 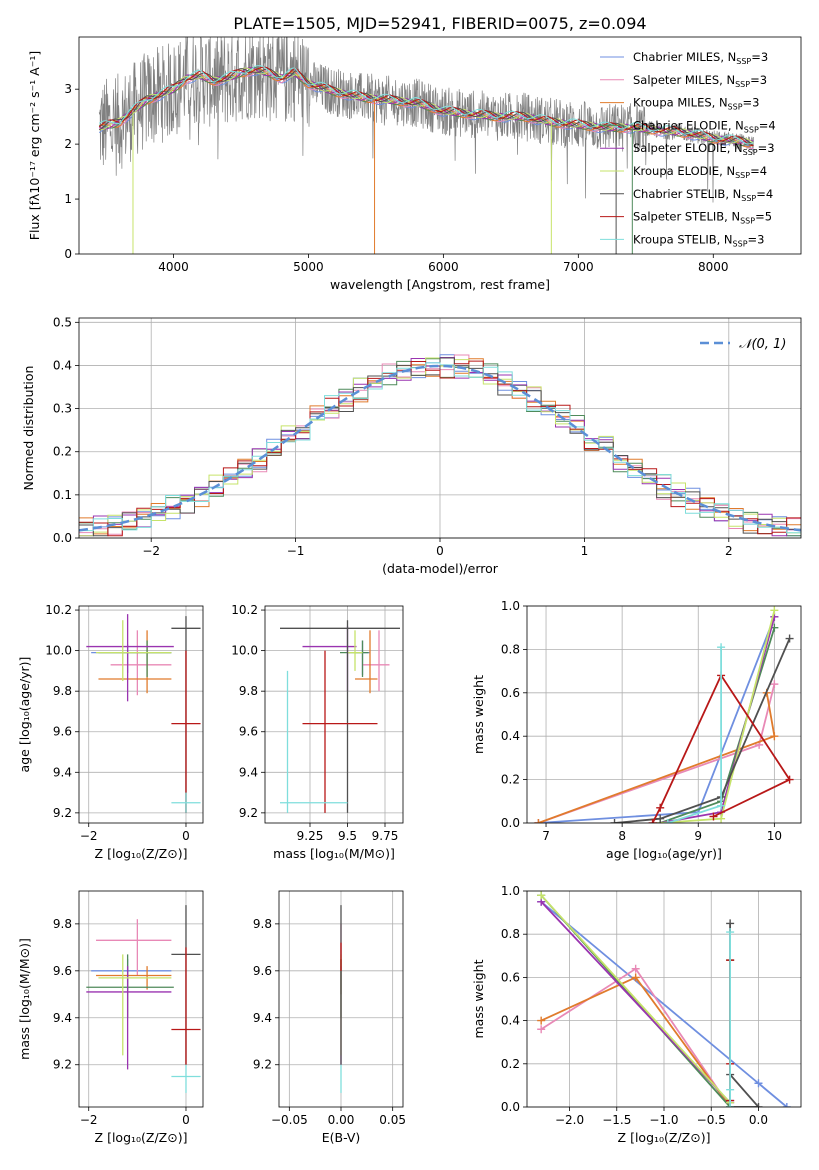 What do you see at coordinates (684, 80) in the screenshot?
I see `legend-model-name: Salpeter MILES, N` at bounding box center [684, 80].